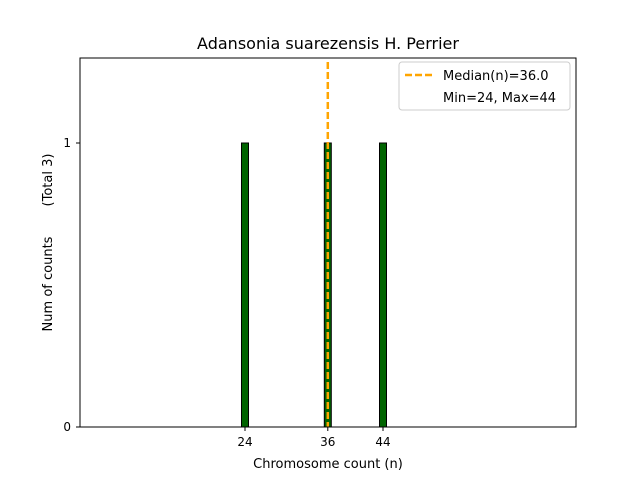 The width and height of the screenshot is (640, 480). I want to click on legend: Median(n)=36.0 Min=24, Max=44, so click(484, 86).